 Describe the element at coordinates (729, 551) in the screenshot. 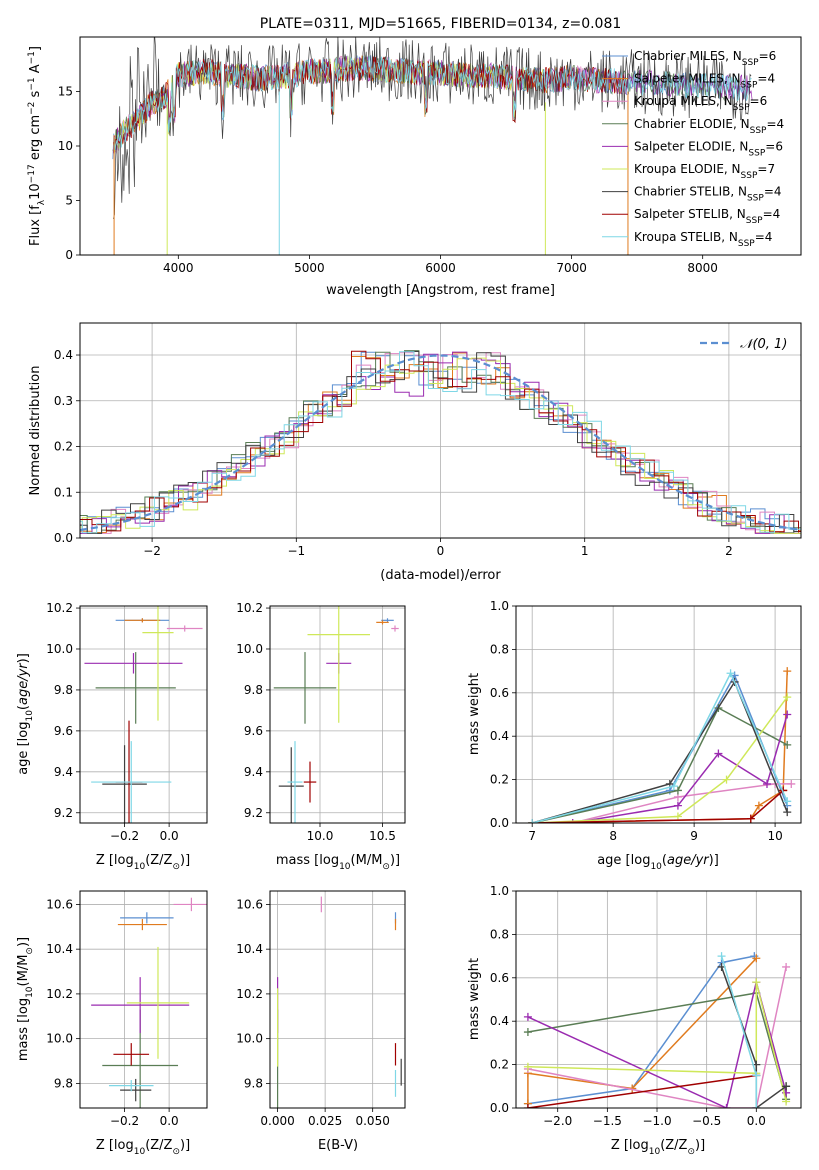

I see `x-tick-label: 2` at that location.